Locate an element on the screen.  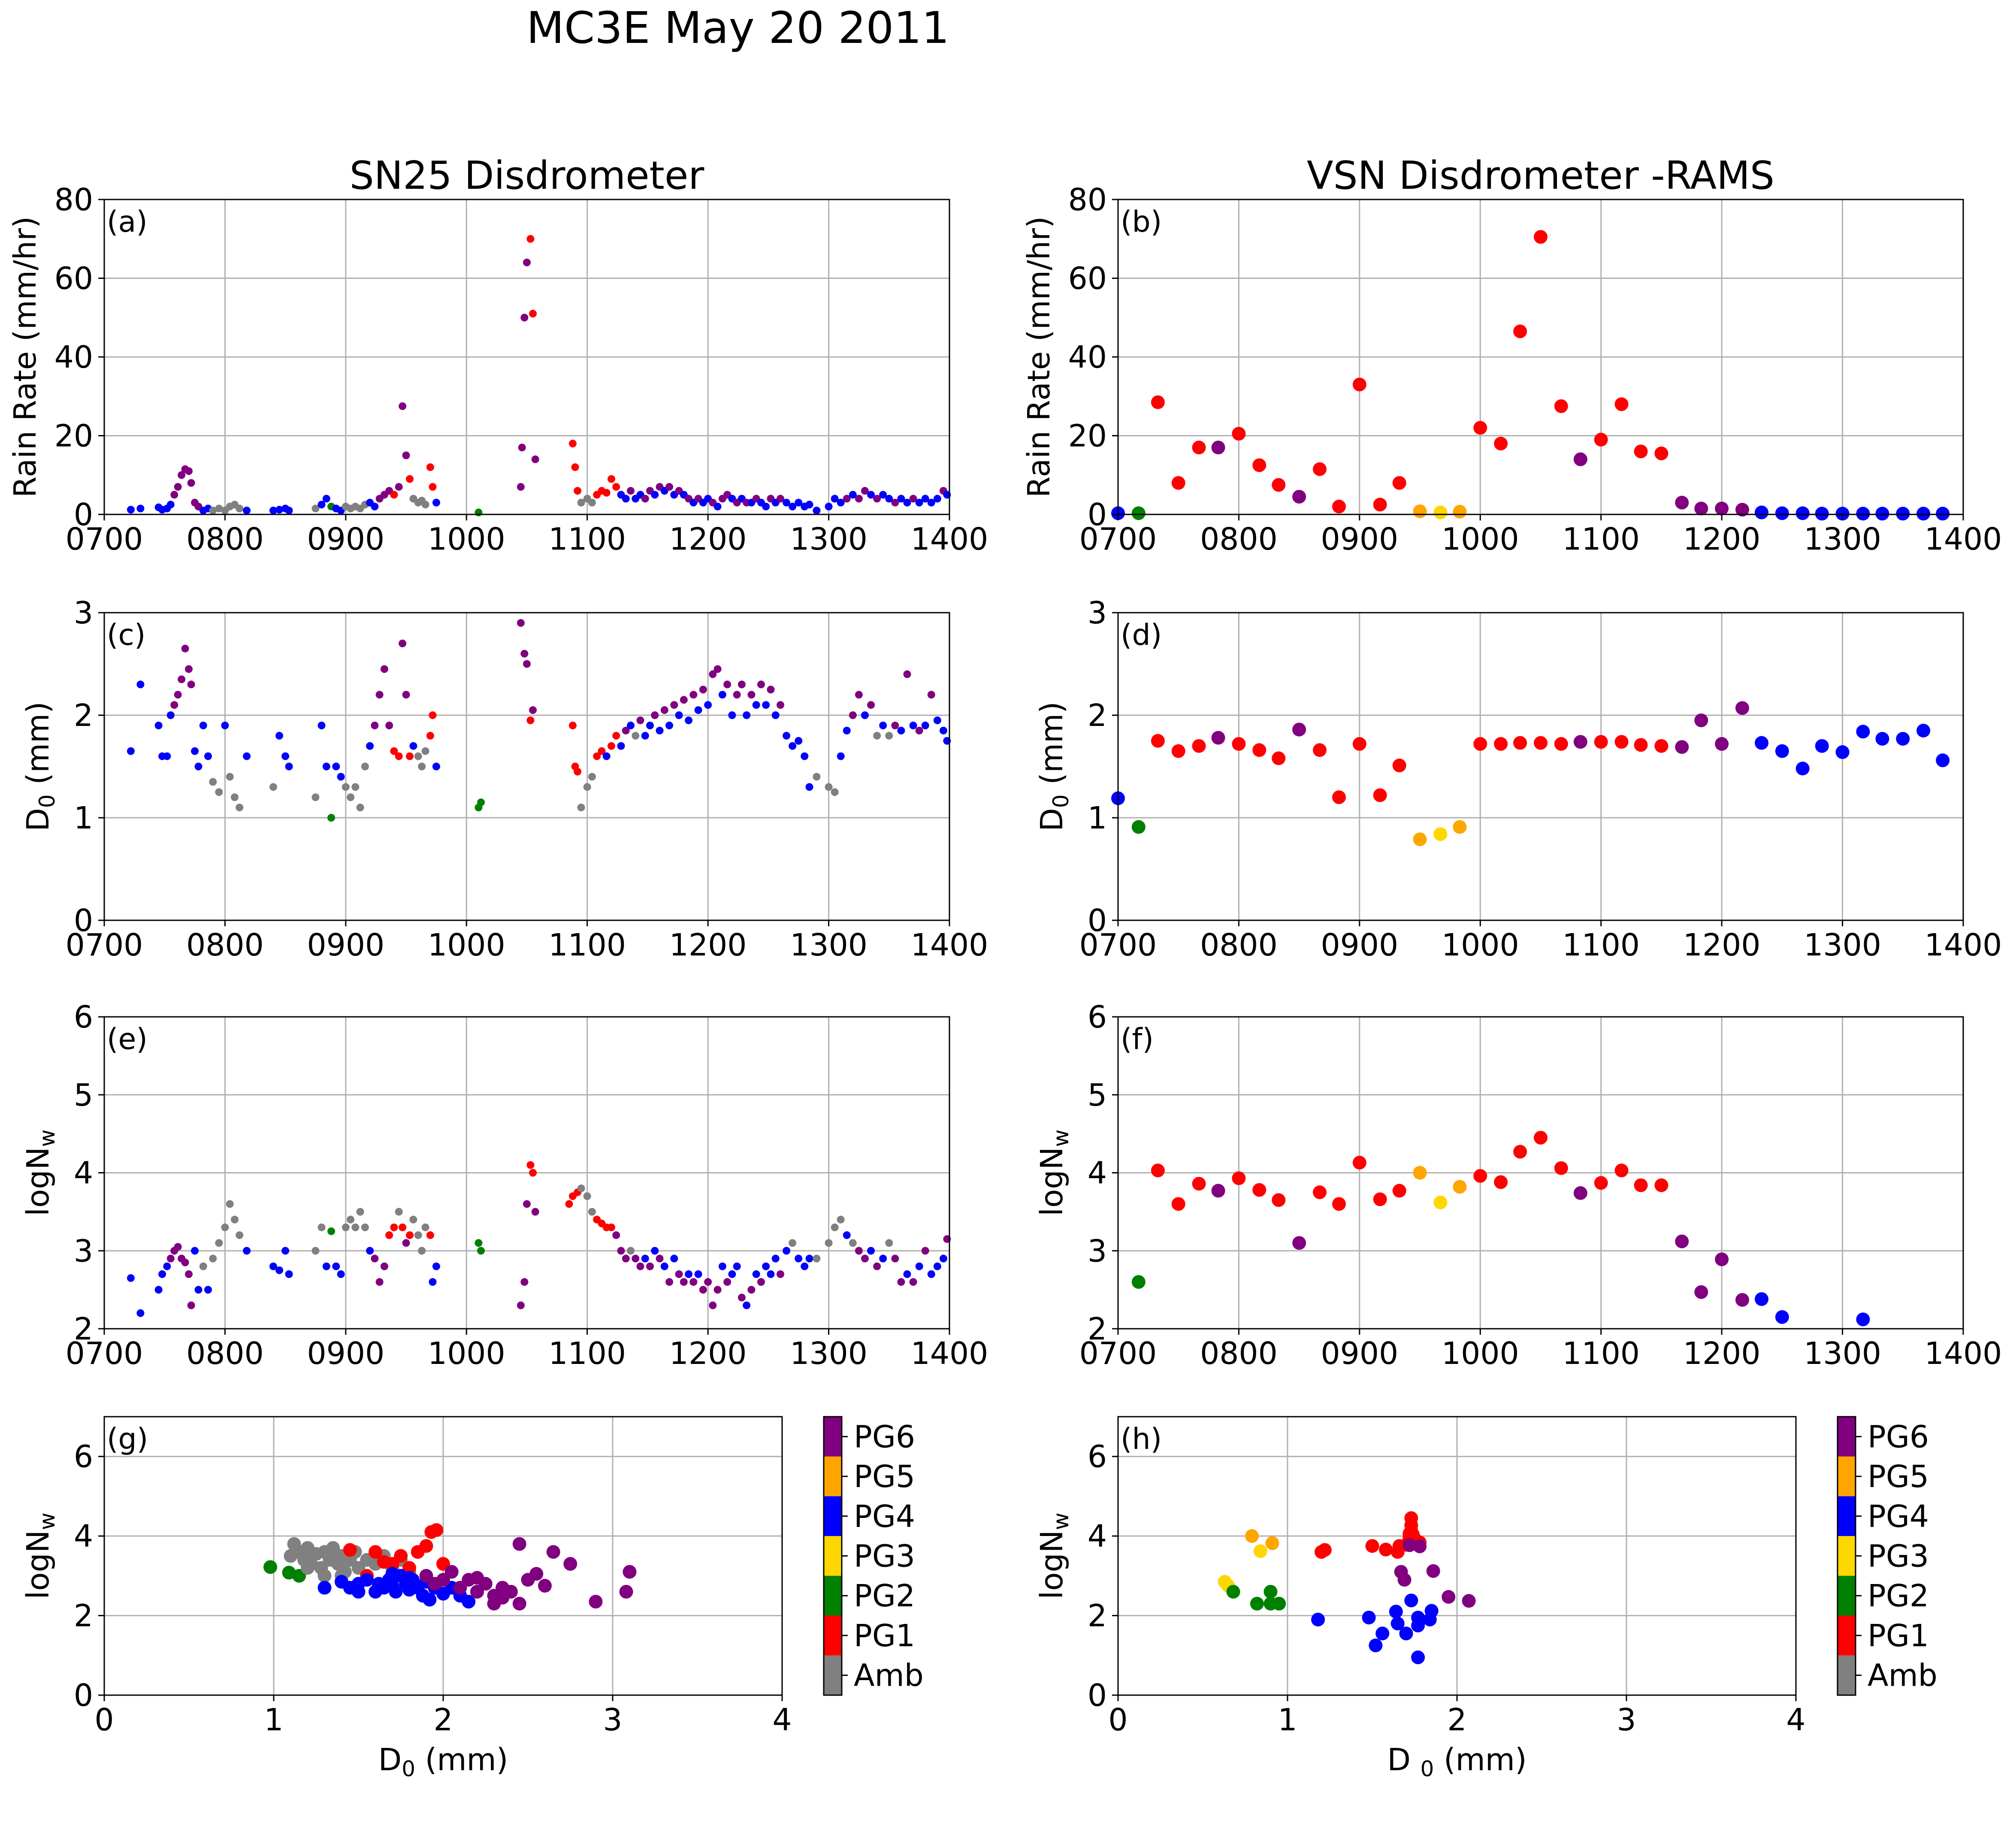
axes-frame is located at coordinates (1540, 766).